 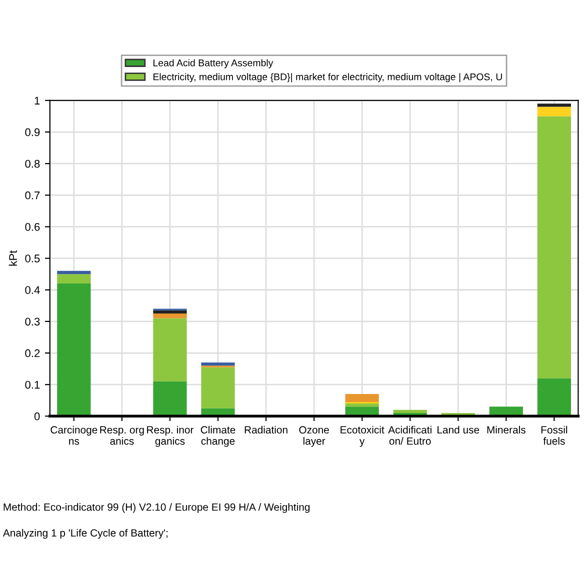 What do you see at coordinates (327, 77) in the screenshot?
I see `legend-label: Electricity, medium voltage {BD}| market for electricity, medium voltage | APOS, U` at bounding box center [327, 77].